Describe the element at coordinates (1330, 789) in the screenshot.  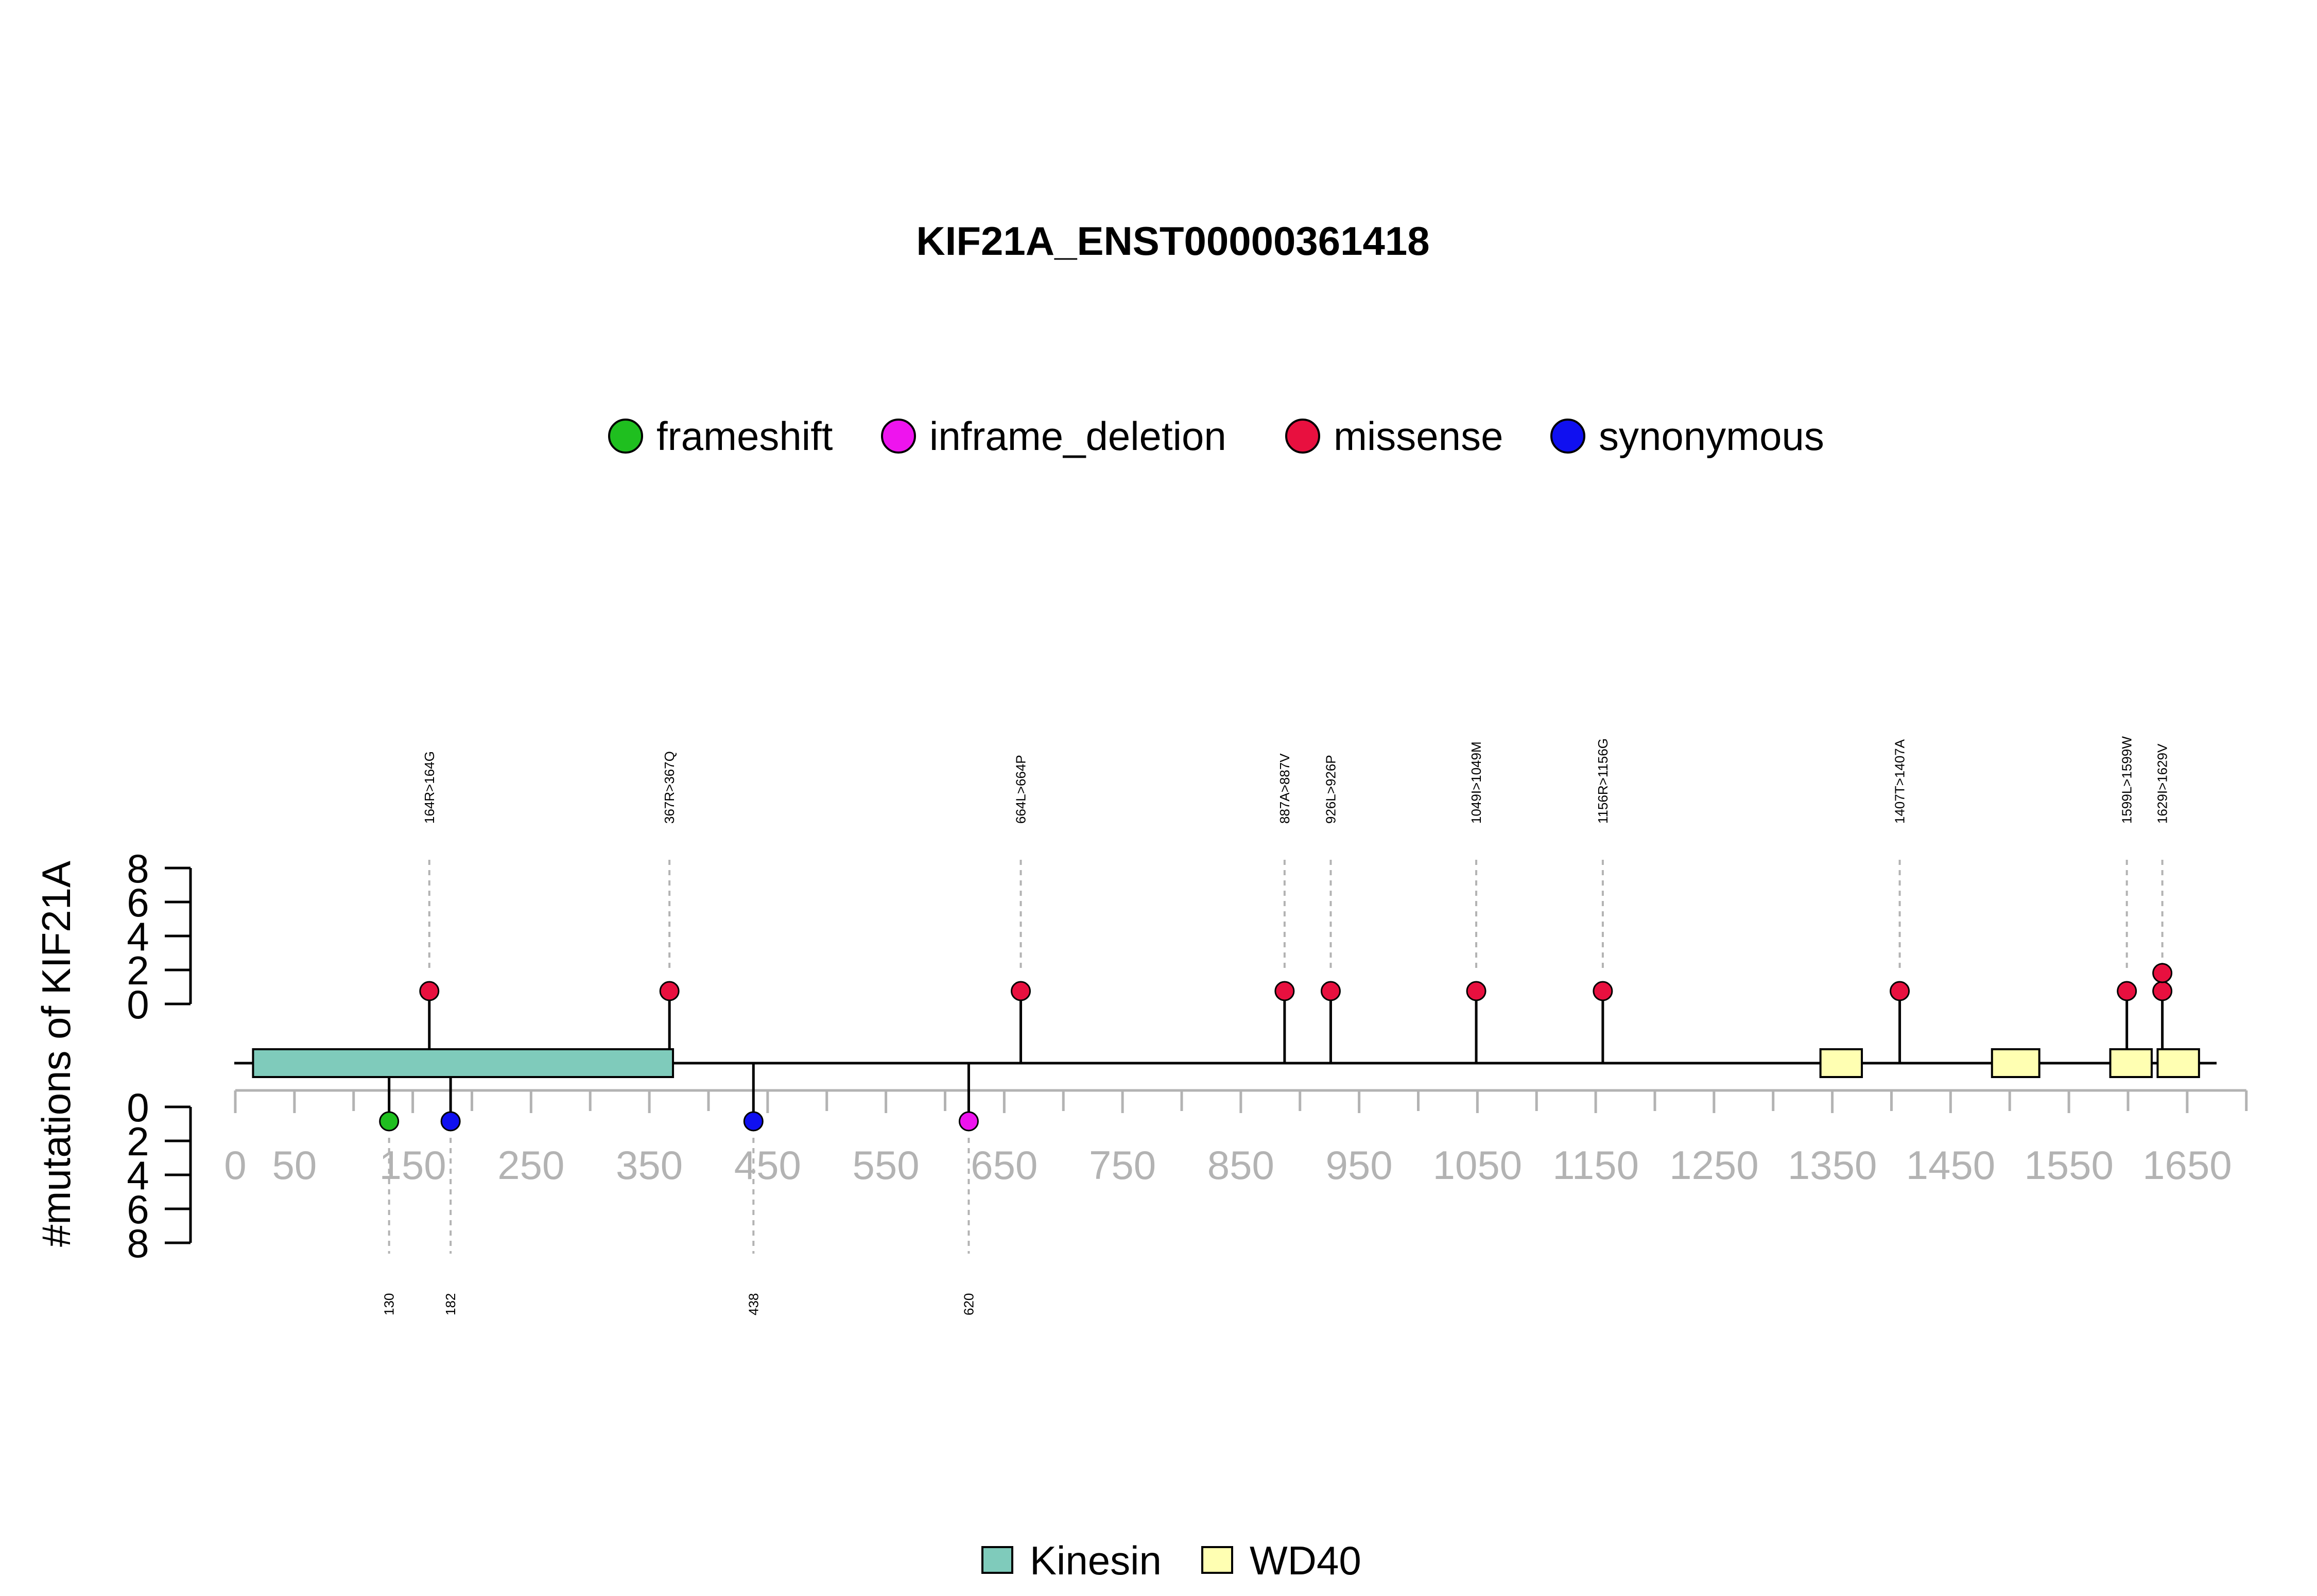
I see `mutation-label-above: 926L>926P` at that location.